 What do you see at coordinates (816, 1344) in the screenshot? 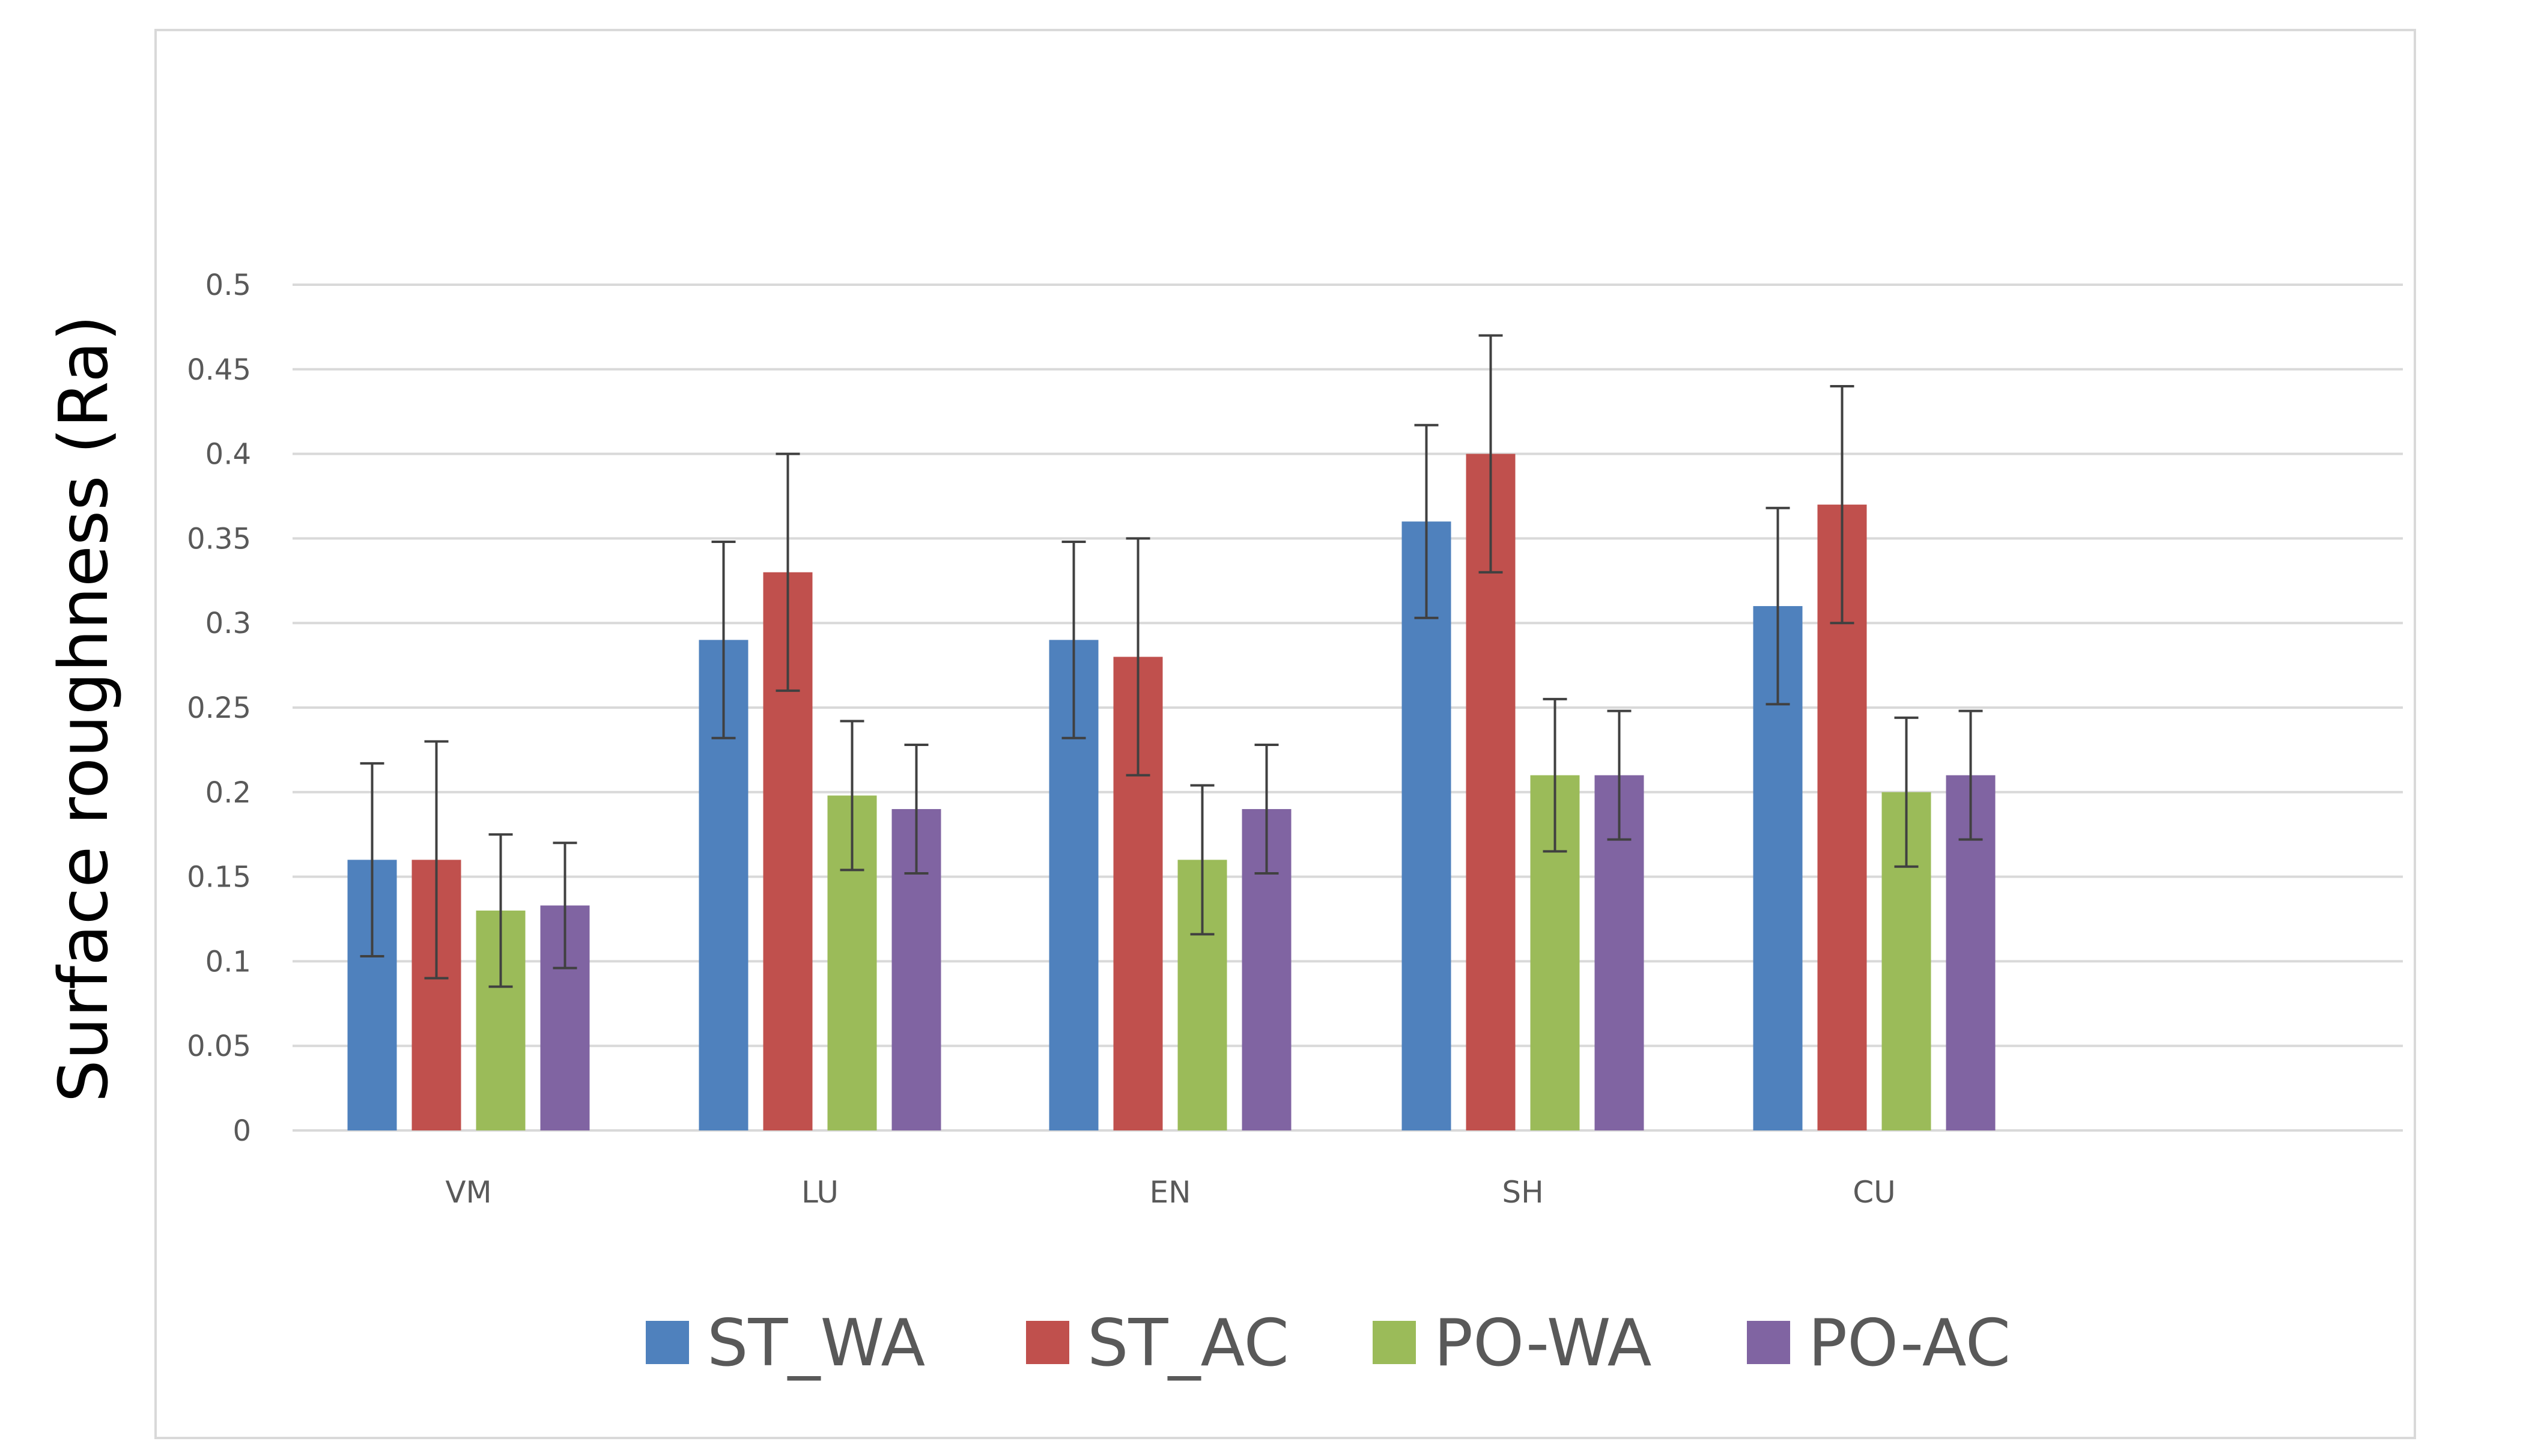
I see `legend-label: ST_WA` at bounding box center [816, 1344].